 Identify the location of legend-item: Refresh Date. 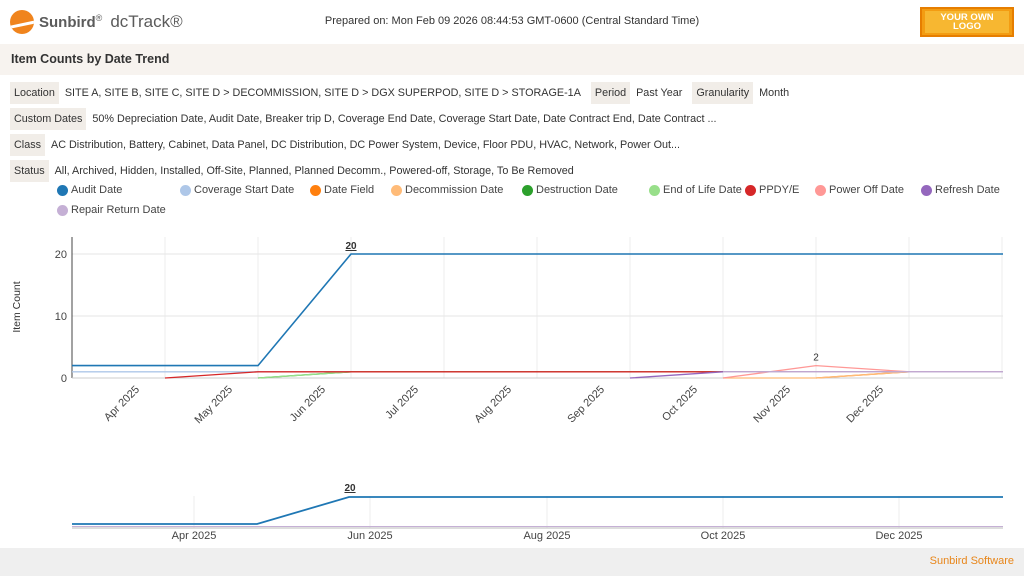
(960, 190).